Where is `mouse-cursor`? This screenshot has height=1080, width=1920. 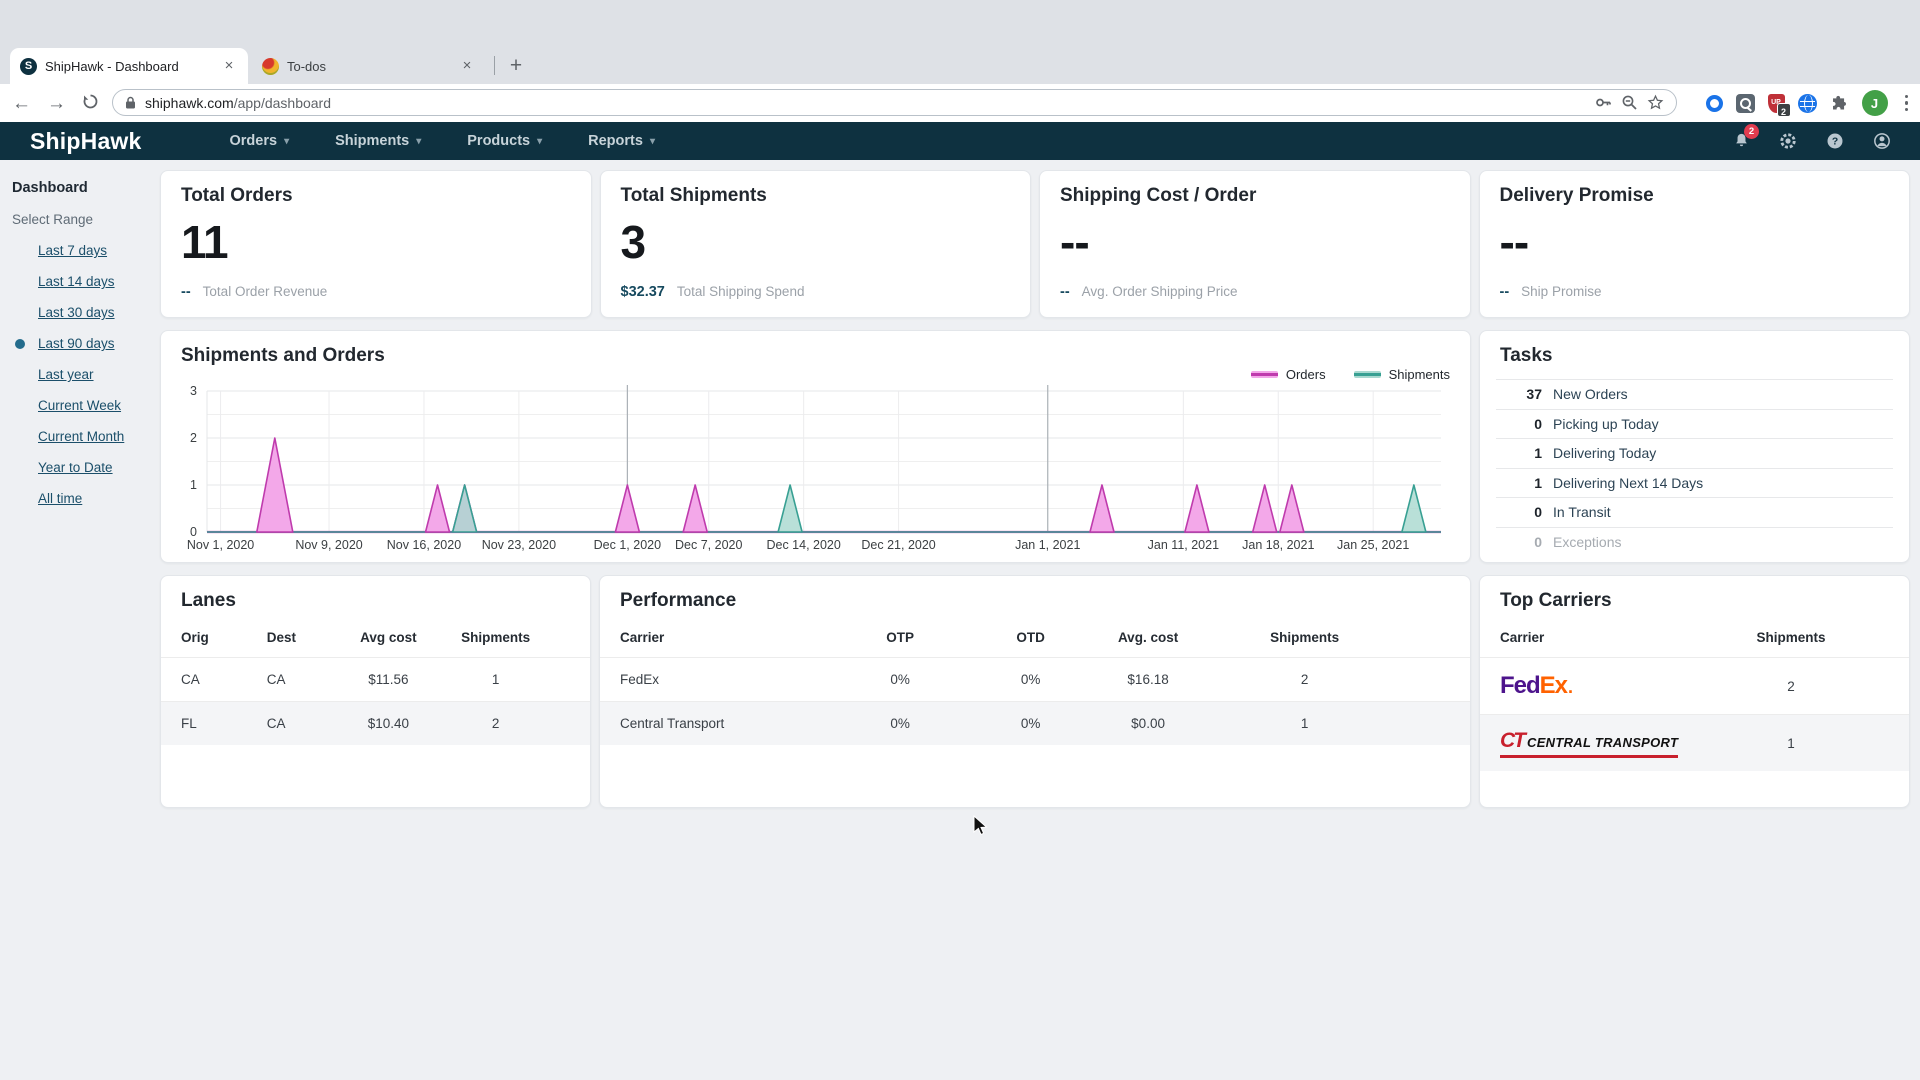 mouse-cursor is located at coordinates (980, 828).